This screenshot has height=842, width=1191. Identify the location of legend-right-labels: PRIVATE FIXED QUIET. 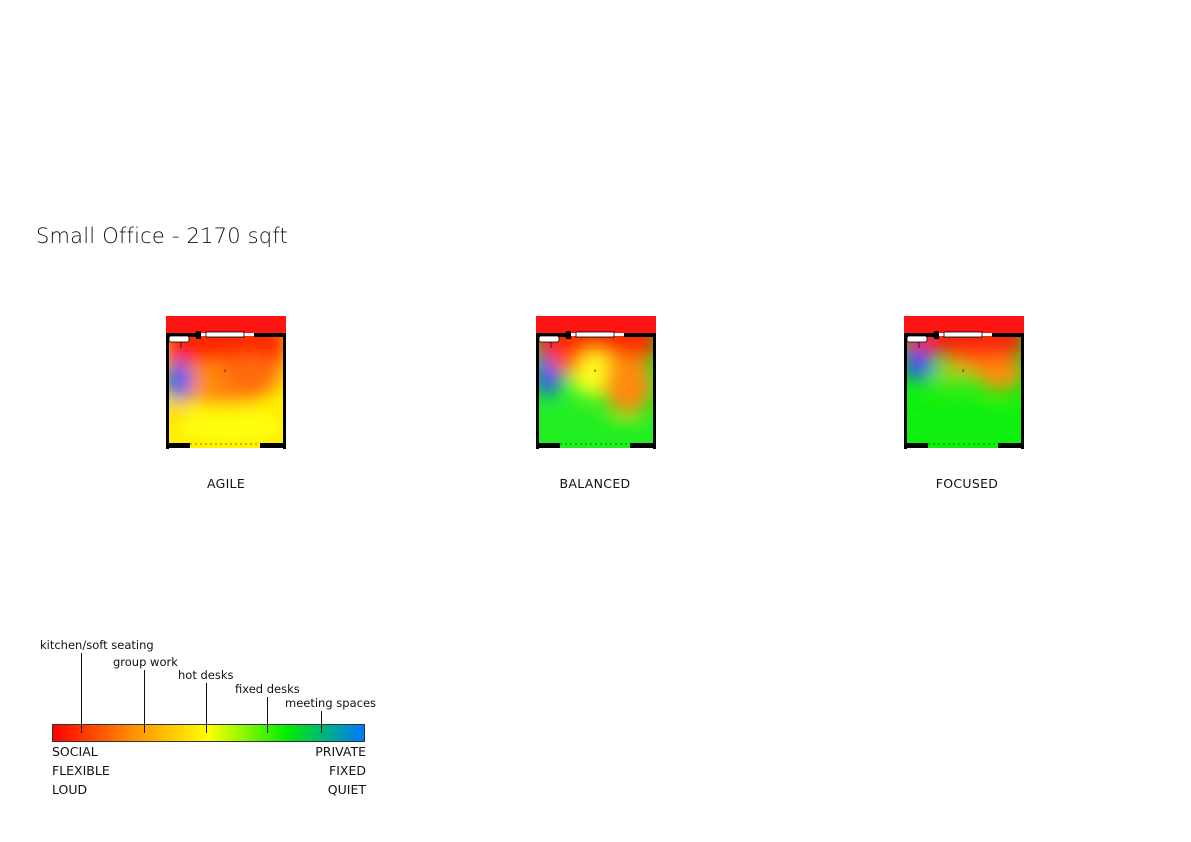
(315, 770).